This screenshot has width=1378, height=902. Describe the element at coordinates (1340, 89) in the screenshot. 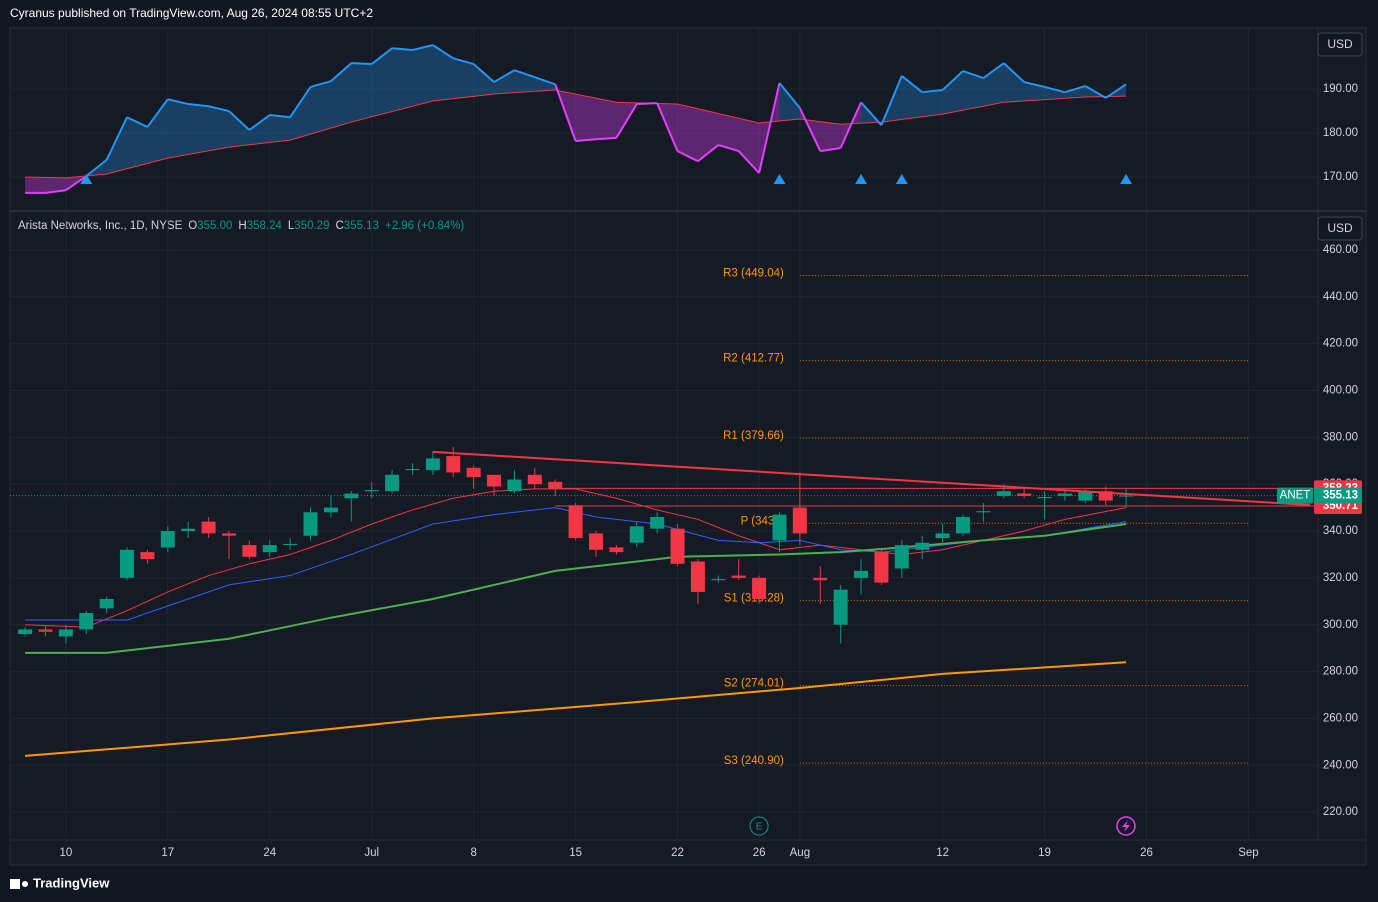

I see `y-tick-label: 190.00` at that location.